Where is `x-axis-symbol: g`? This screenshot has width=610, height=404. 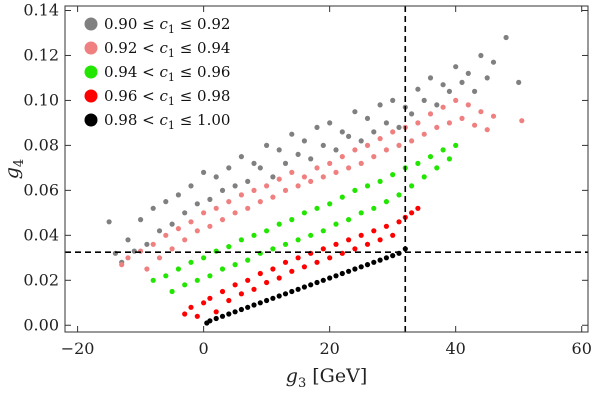
x-axis-symbol: g is located at coordinates (292, 376).